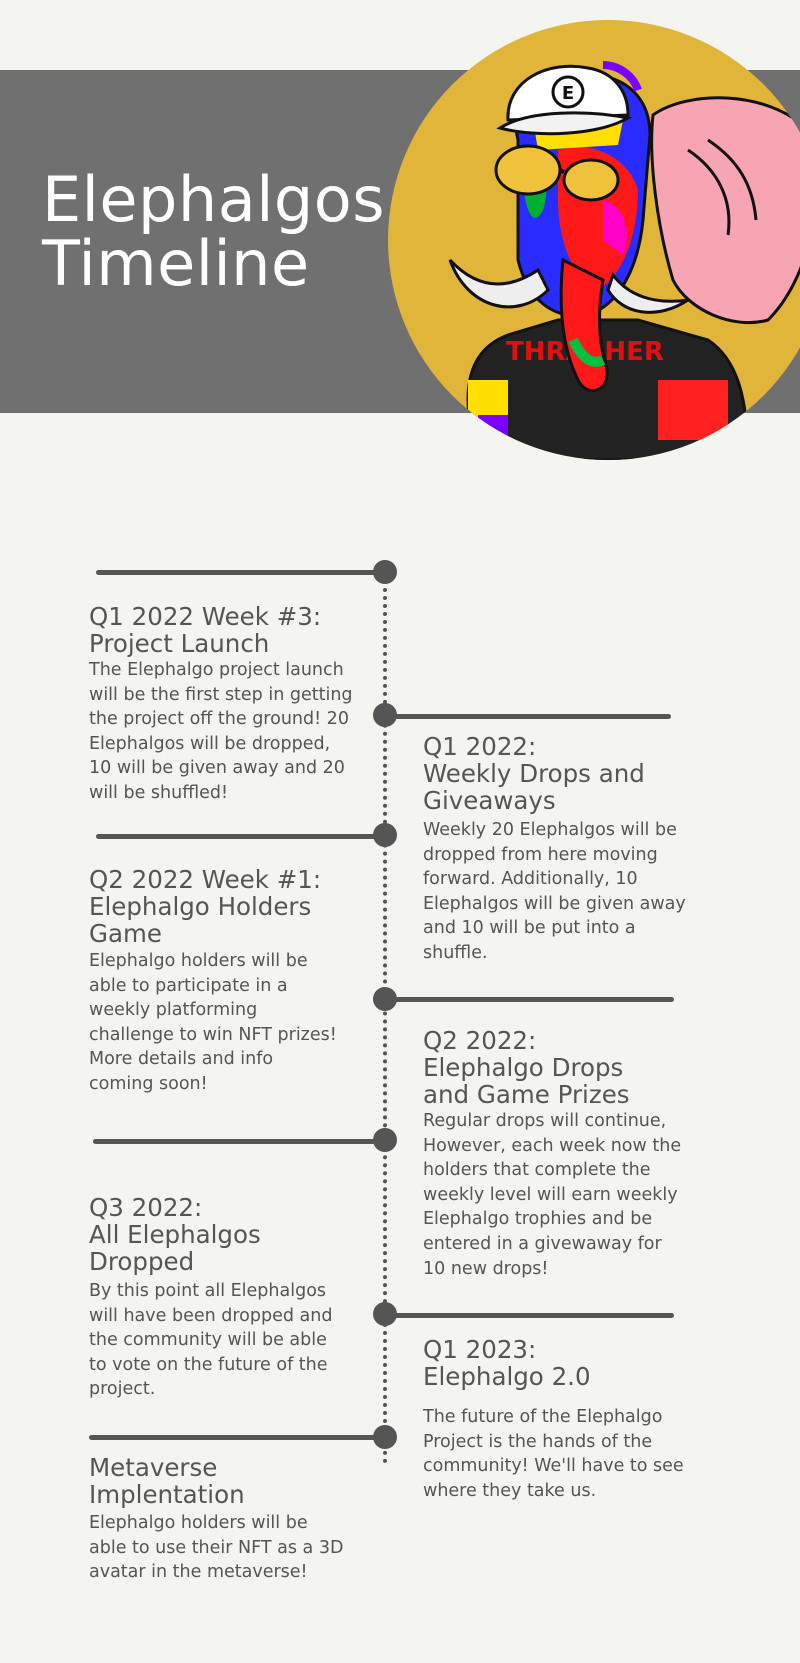 The height and width of the screenshot is (1663, 800). I want to click on timeline-spine, so click(385, 1018).